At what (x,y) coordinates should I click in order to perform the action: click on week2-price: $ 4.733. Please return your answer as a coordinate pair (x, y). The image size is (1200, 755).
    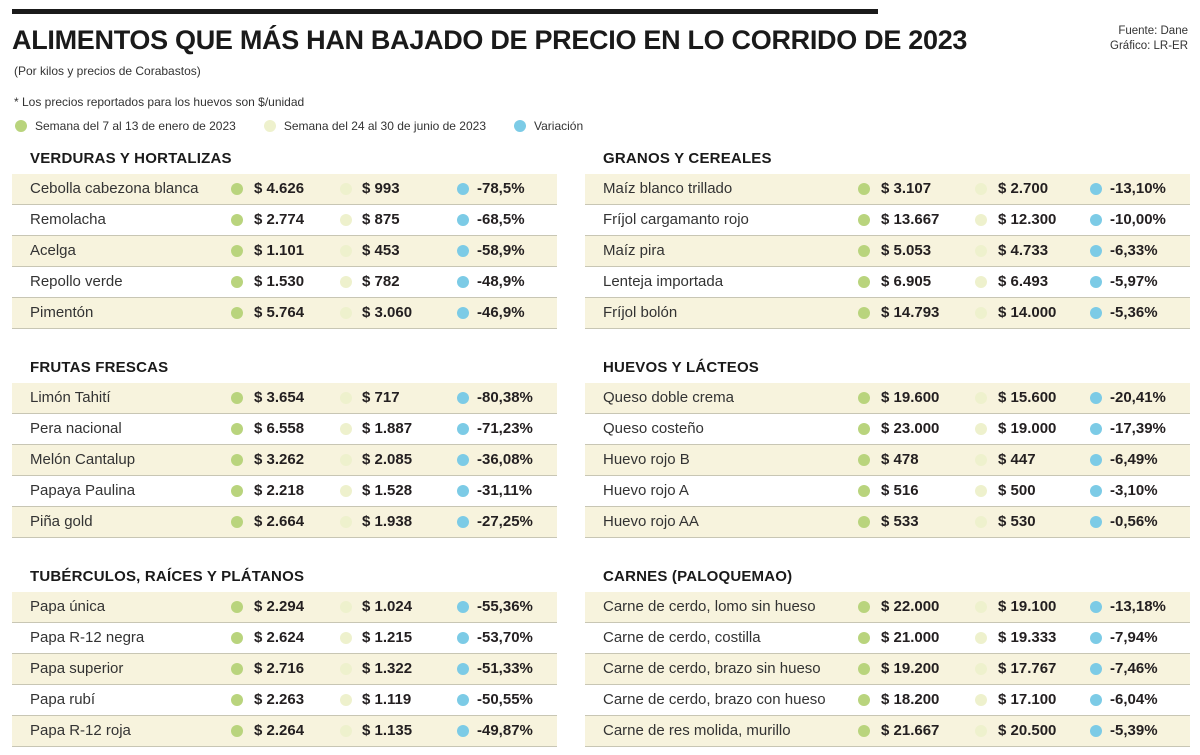
    Looking at the image, I should click on (1023, 250).